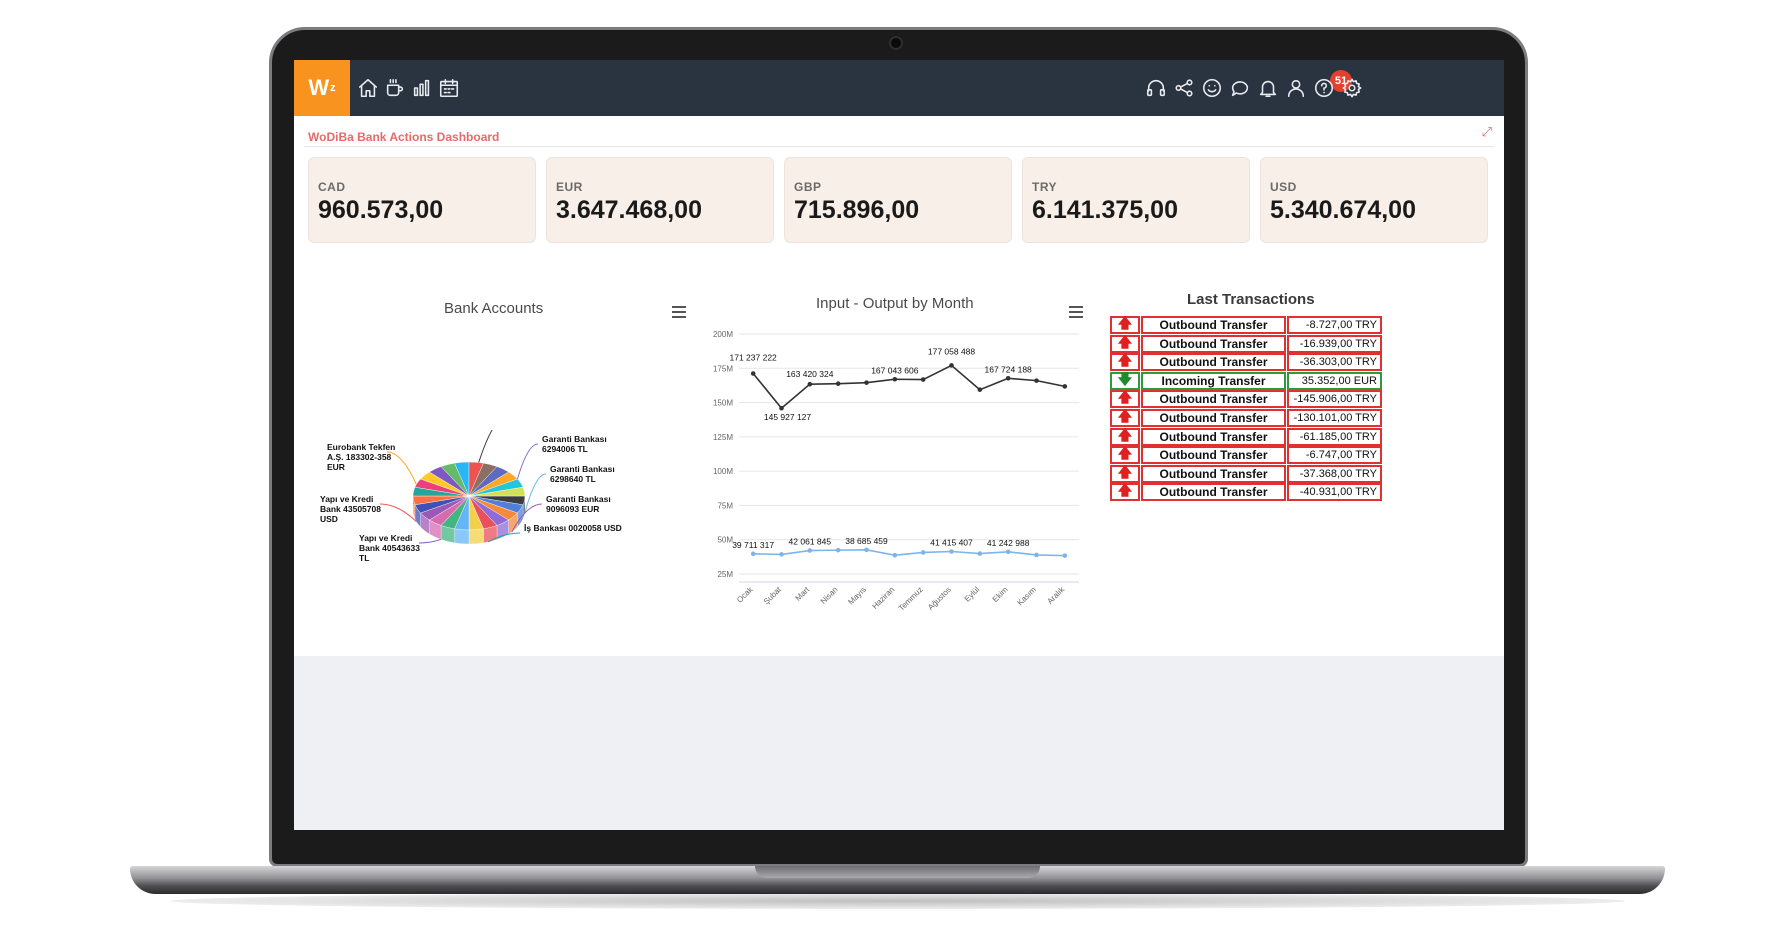 The height and width of the screenshot is (939, 1792). Describe the element at coordinates (1076, 313) in the screenshot. I see `line-menu-icon` at that location.